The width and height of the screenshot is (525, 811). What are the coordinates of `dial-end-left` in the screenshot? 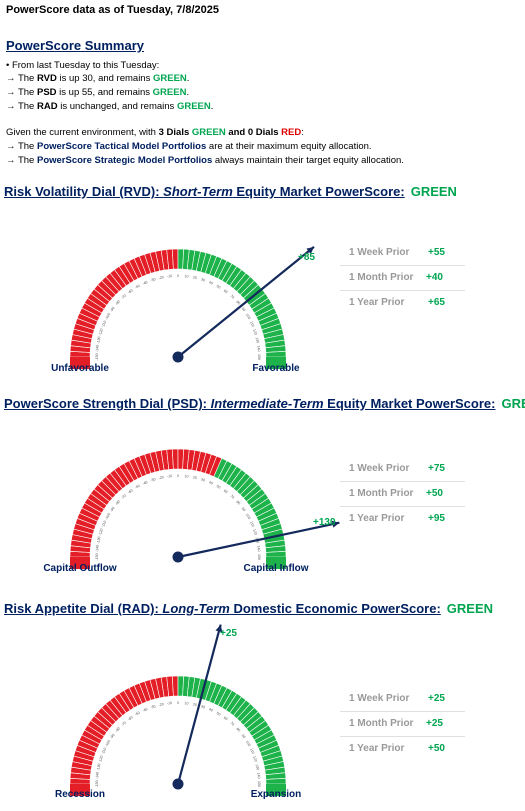 It's located at (80, 363).